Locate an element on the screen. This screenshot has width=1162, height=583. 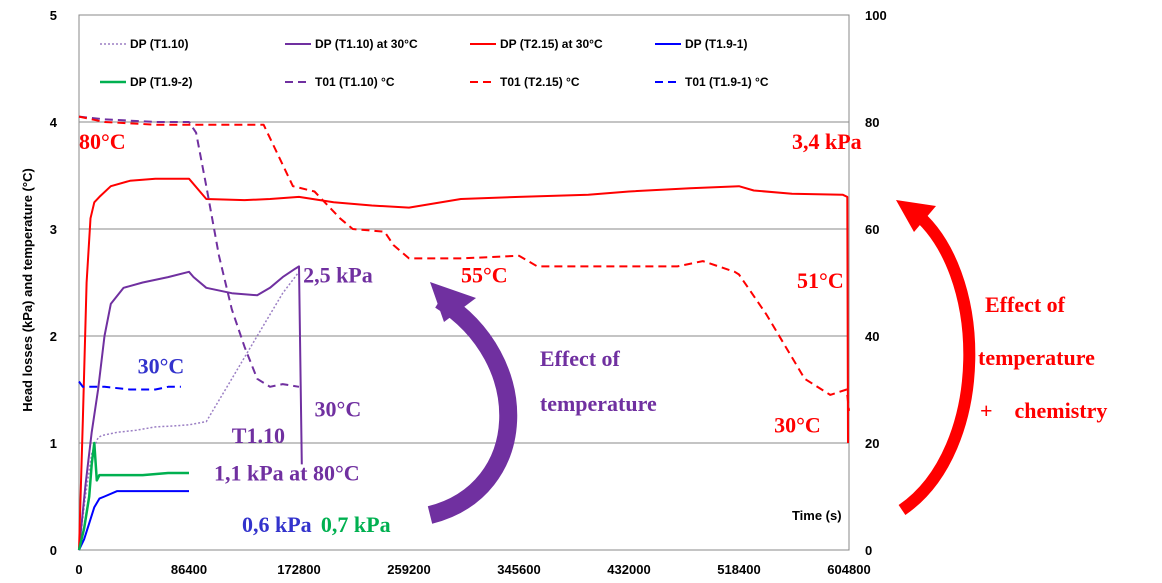
y-left-tick-label: 5 is located at coordinates (53, 15).